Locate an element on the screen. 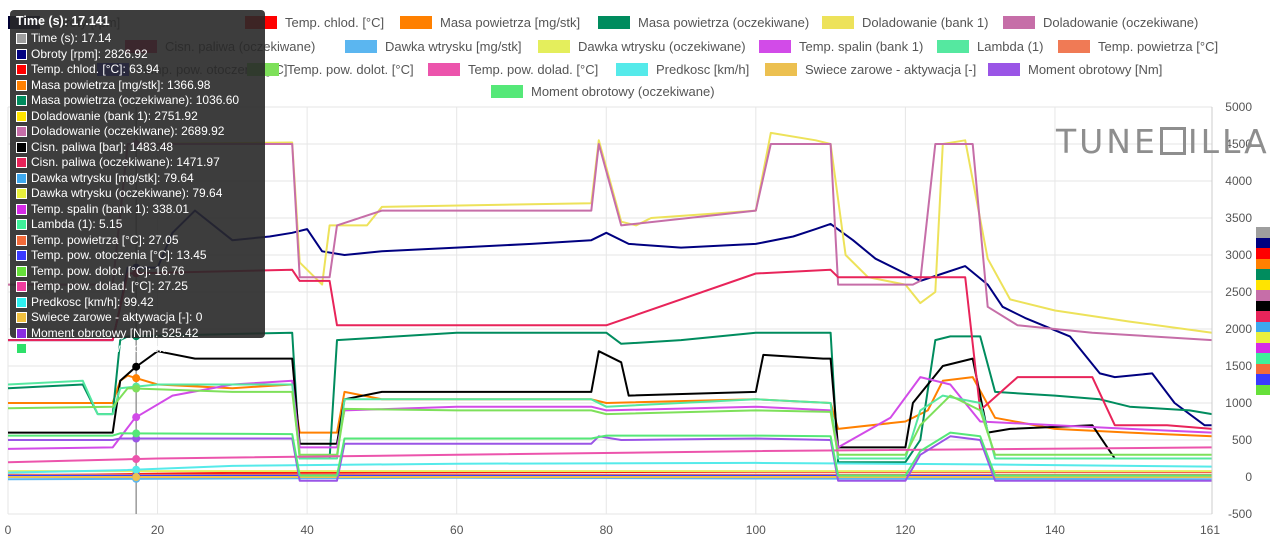 The image size is (1280, 537). tooltip-label: Lambda (1): 5.15 is located at coordinates (77, 224).